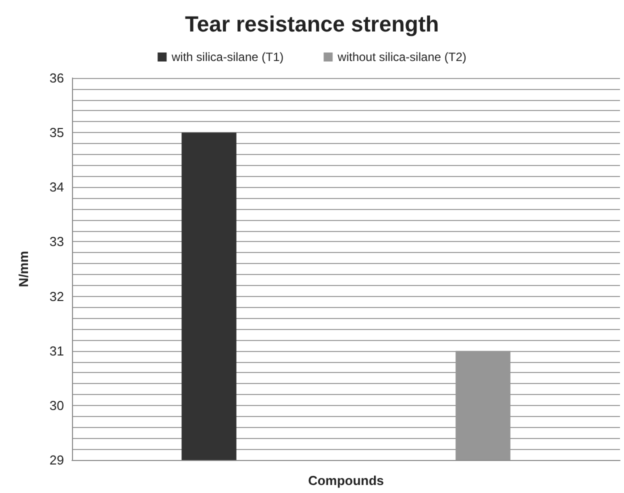 This screenshot has height=493, width=624. I want to click on y-tick-label: 36, so click(57, 78).